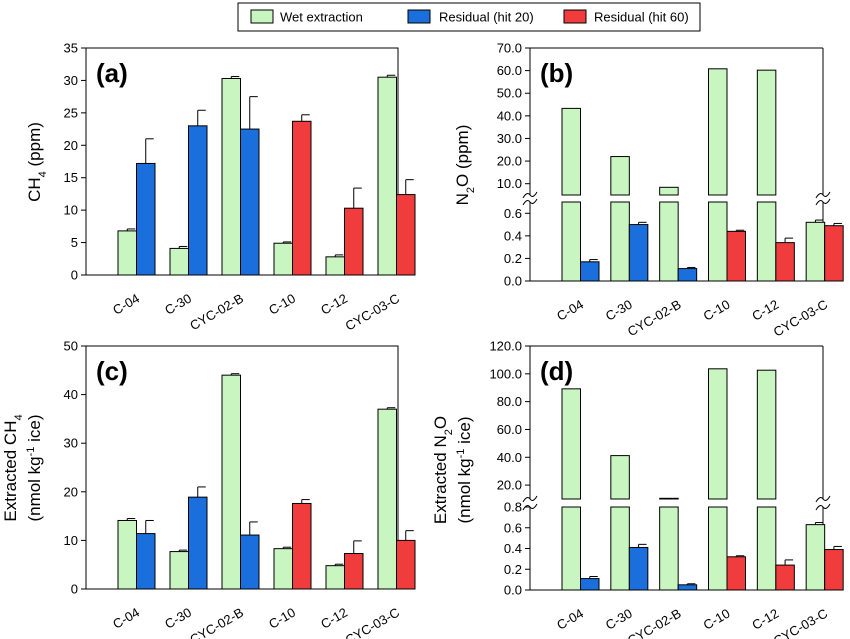 This screenshot has width=850, height=639. I want to click on y-tick-label: 10, so click(71, 540).